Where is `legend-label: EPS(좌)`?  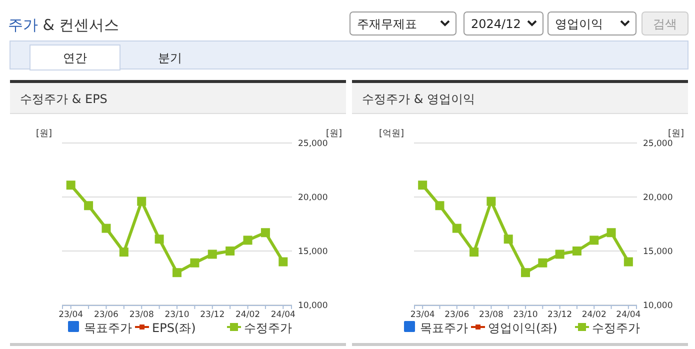 legend-label: EPS(좌) is located at coordinates (174, 328).